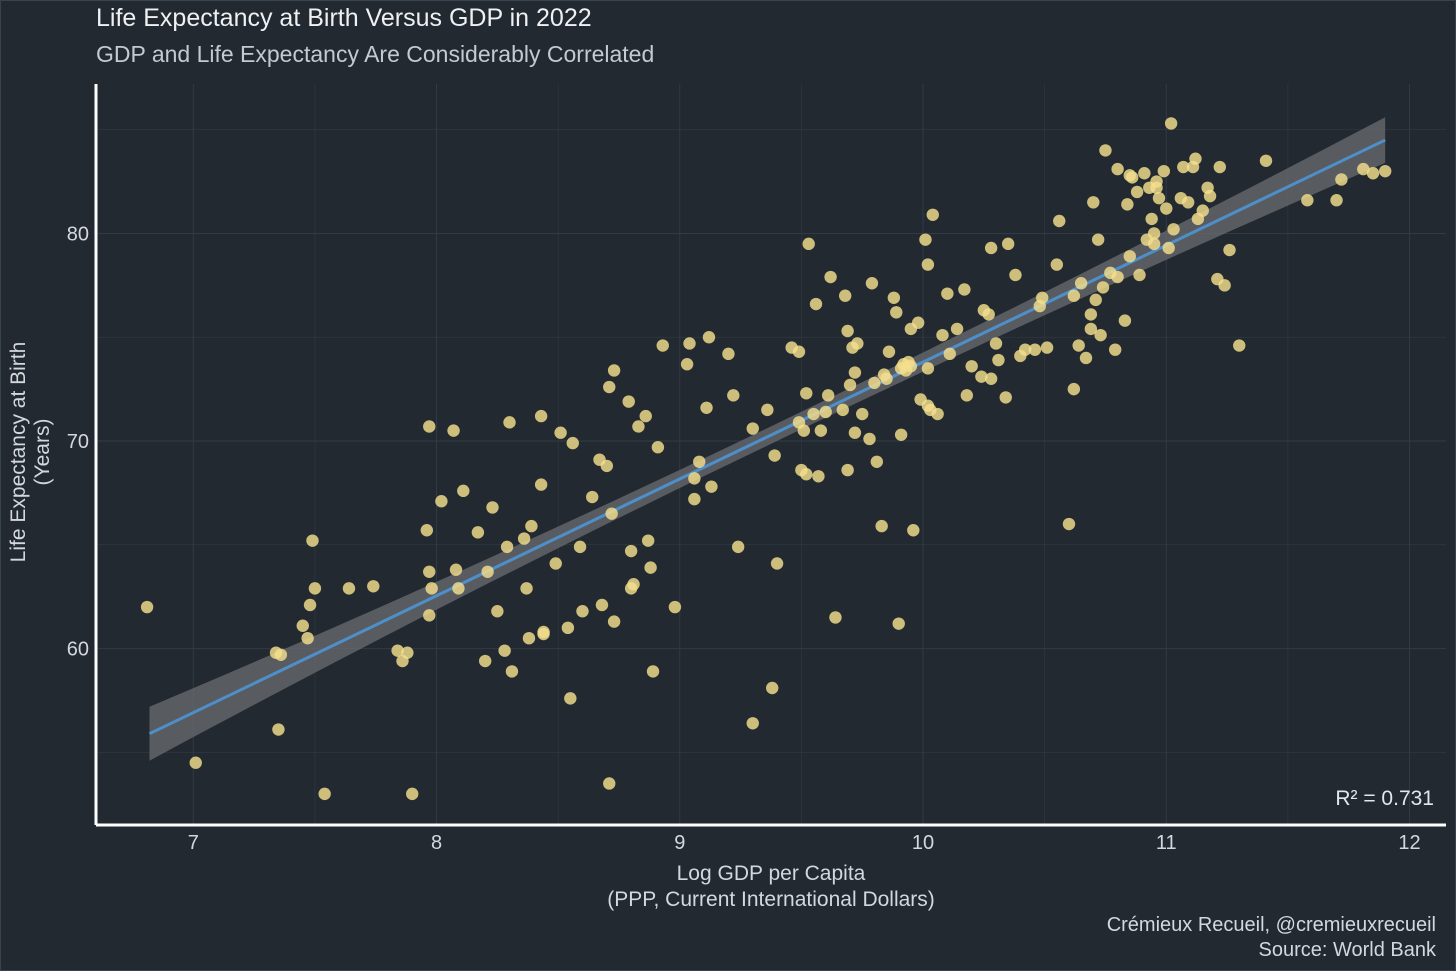  I want to click on x-tick-label: 8, so click(436, 843).